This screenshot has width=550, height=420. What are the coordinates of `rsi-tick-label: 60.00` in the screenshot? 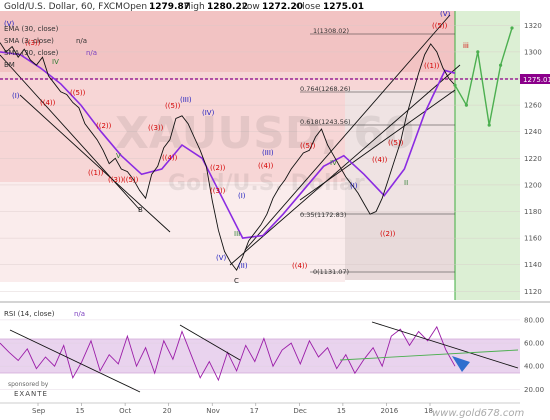 It's located at (534, 344).